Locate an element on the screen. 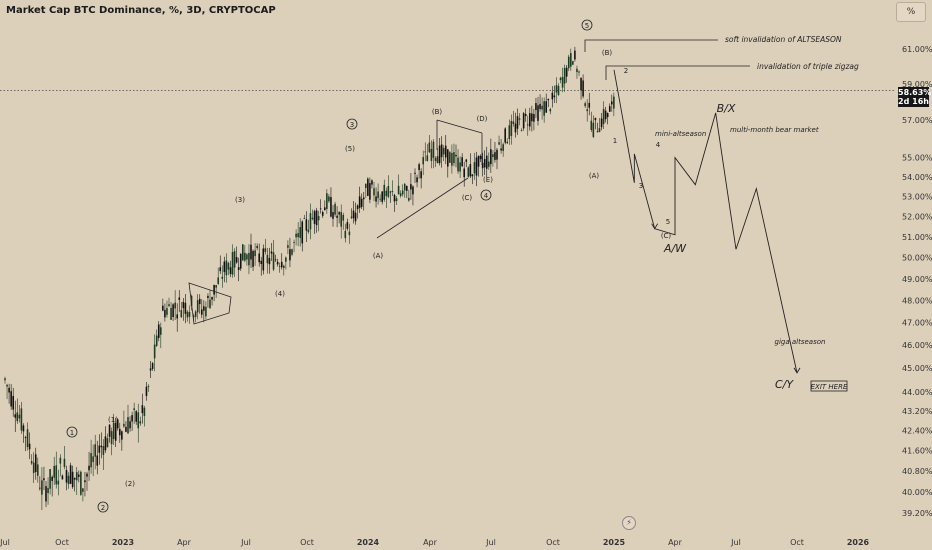 This screenshot has width=932, height=550. x-tick-label: 2024 is located at coordinates (368, 542).